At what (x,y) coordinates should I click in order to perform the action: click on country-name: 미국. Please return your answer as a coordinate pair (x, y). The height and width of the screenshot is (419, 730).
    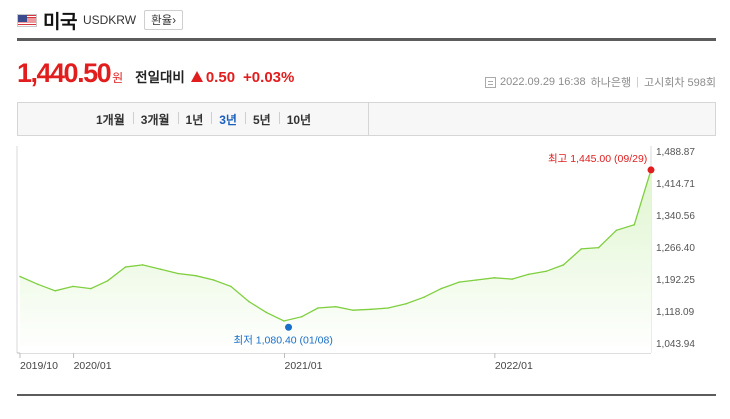
    Looking at the image, I should click on (60, 22).